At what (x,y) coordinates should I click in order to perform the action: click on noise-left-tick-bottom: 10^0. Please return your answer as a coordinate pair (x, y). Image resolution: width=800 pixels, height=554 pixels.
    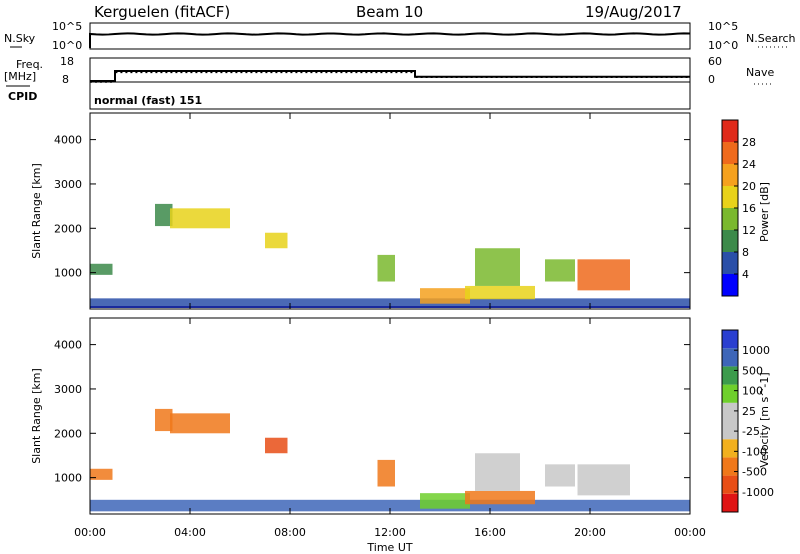
    Looking at the image, I should click on (67, 45).